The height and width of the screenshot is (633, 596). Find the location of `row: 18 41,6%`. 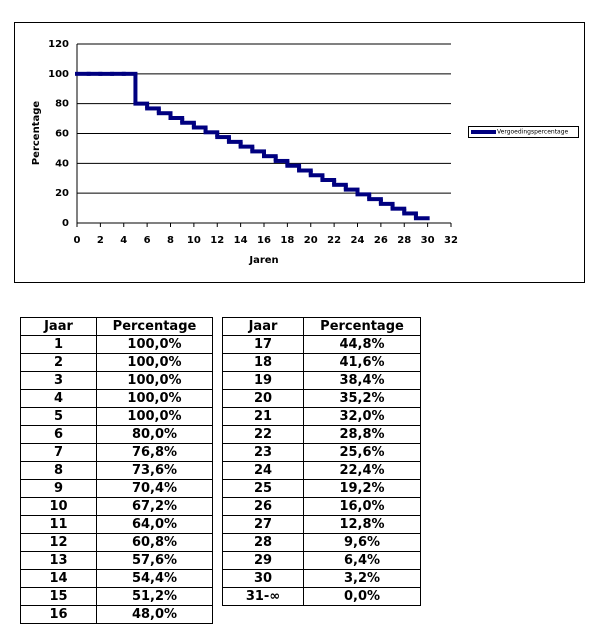

row: 18 41,6% is located at coordinates (321, 362).